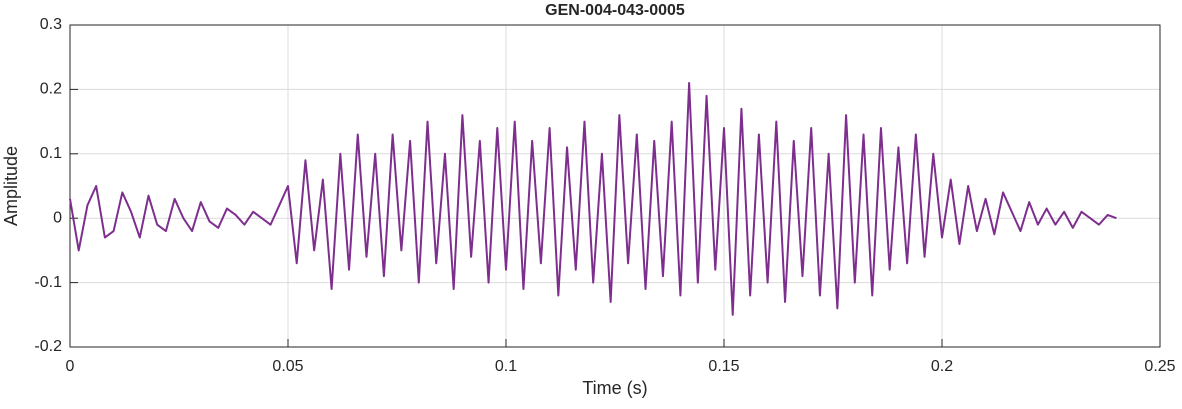 This screenshot has width=1182, height=409. What do you see at coordinates (11, 186) in the screenshot?
I see `y-axis-label: Amplitude` at bounding box center [11, 186].